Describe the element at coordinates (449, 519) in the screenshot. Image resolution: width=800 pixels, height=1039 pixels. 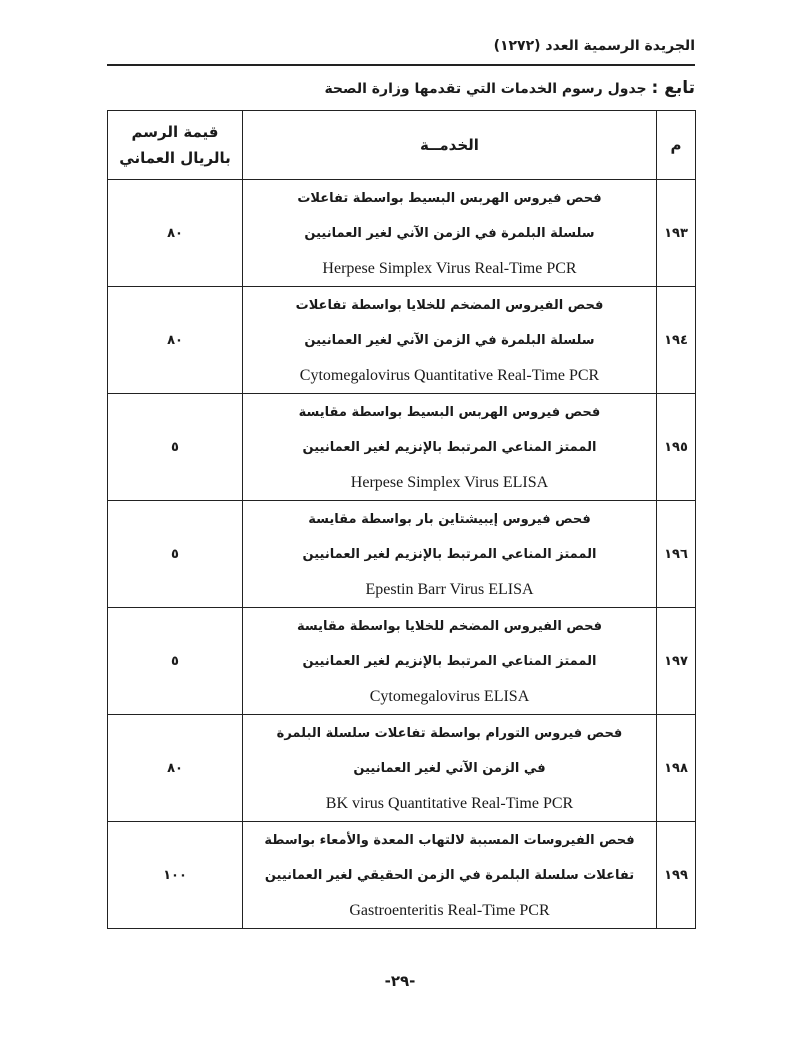
I see `service-ar-line1: فحص فيروس إيبيشتاين بار بواسطة مقايسة` at that location.